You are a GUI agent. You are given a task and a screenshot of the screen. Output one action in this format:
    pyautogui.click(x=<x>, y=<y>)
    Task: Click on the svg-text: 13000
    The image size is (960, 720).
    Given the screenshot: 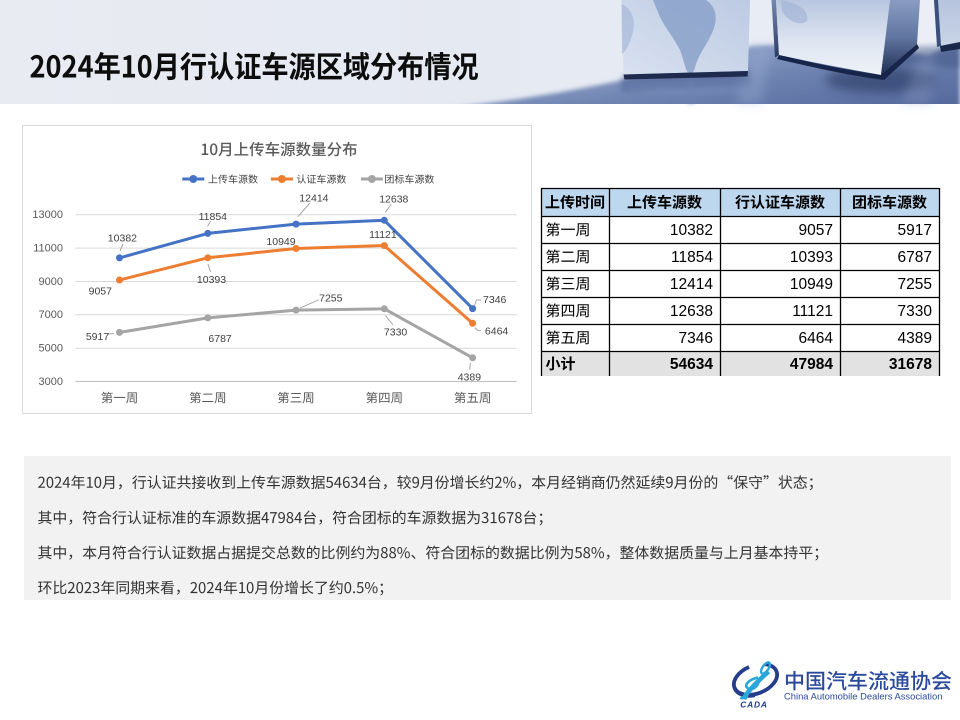 What is the action you would take?
    pyautogui.click(x=47, y=215)
    